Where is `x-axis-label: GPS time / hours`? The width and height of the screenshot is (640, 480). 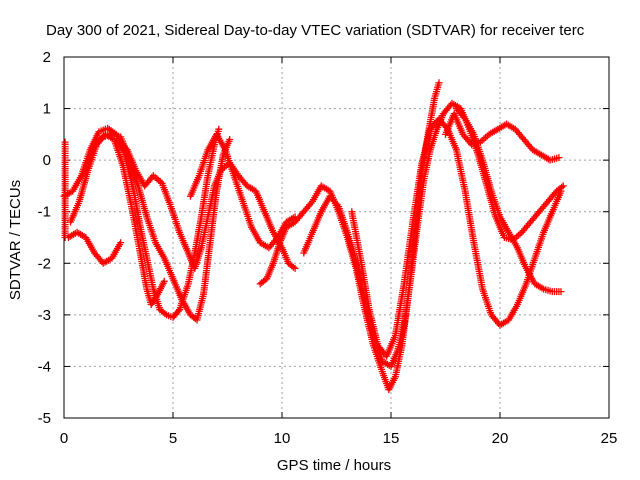 x-axis-label: GPS time / hours is located at coordinates (334, 465).